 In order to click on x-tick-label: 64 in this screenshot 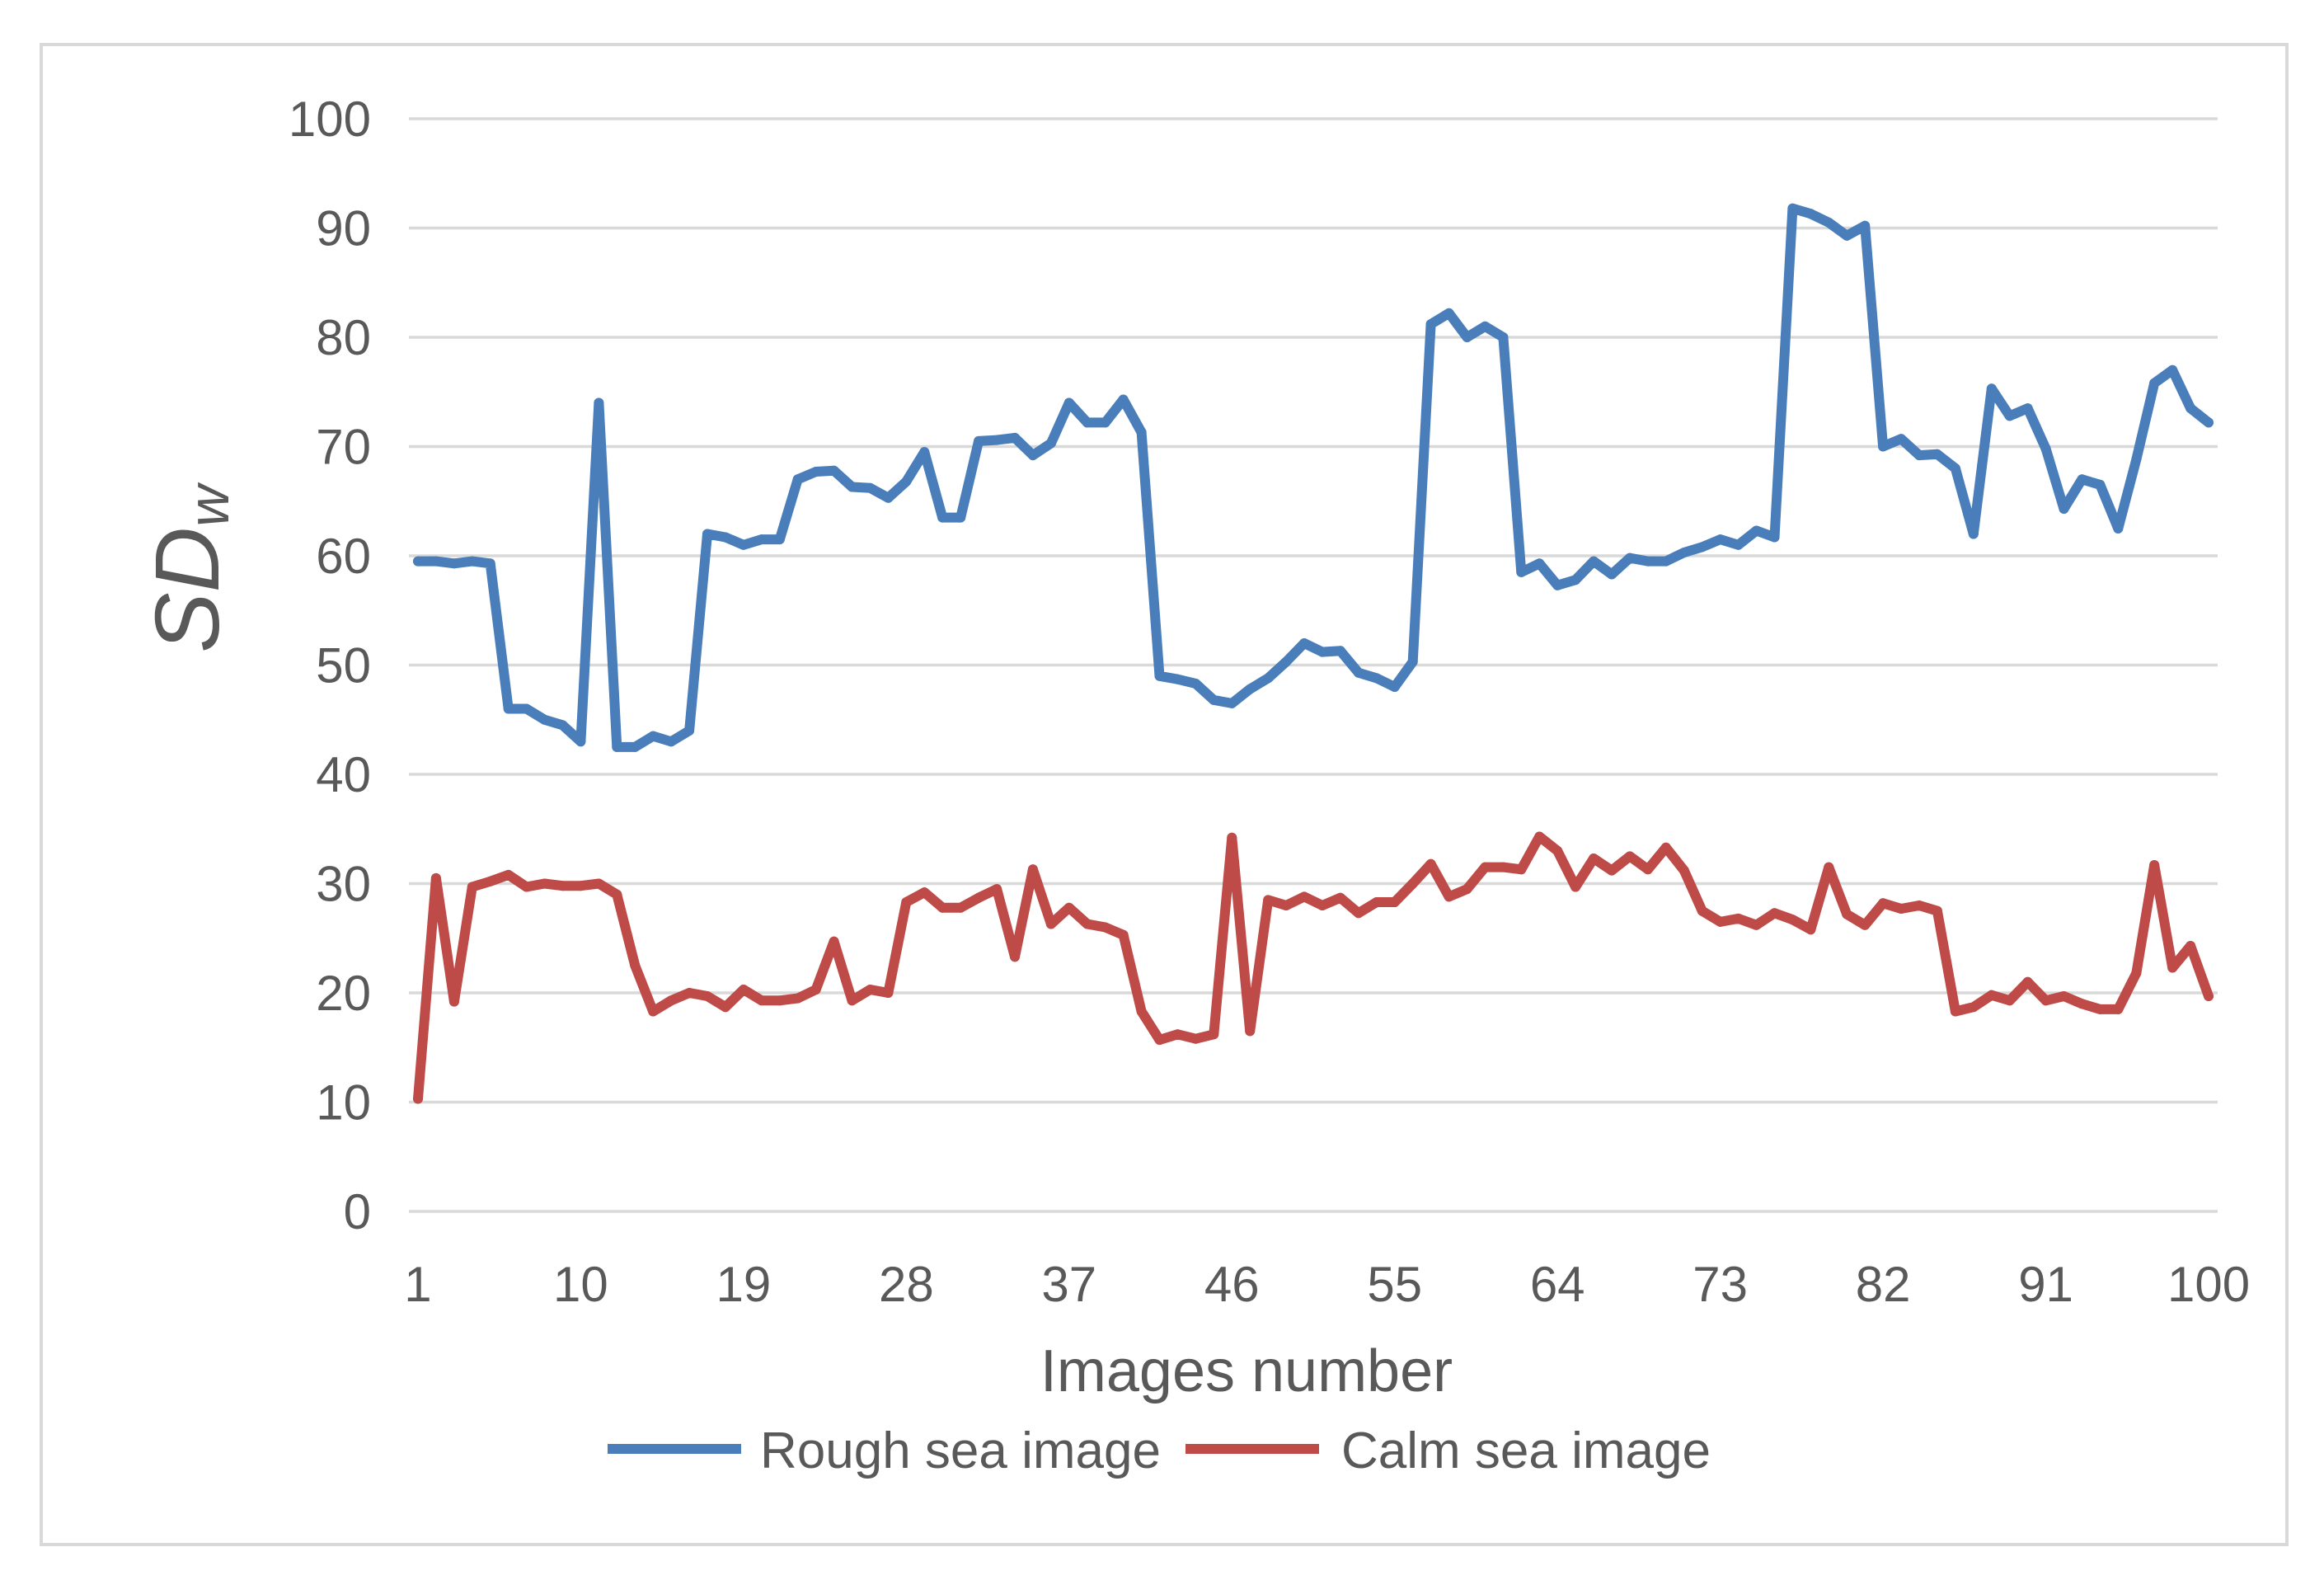, I will do `click(1557, 1284)`.